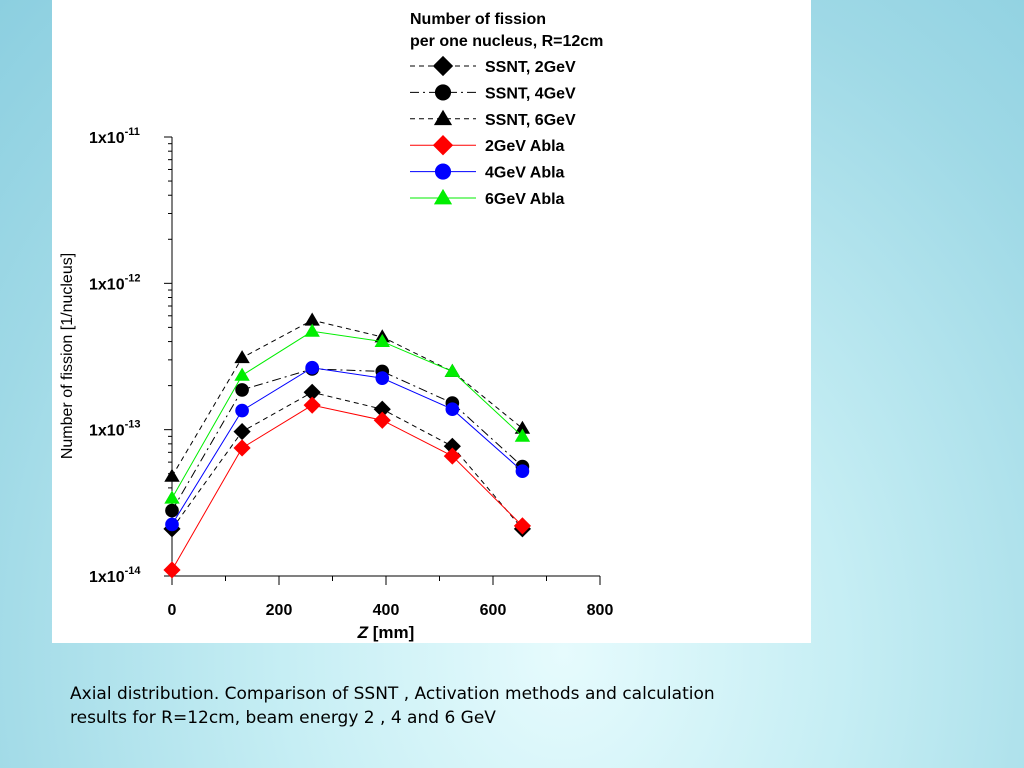 The image size is (1024, 768). I want to click on x-tick-label: 600, so click(493, 610).